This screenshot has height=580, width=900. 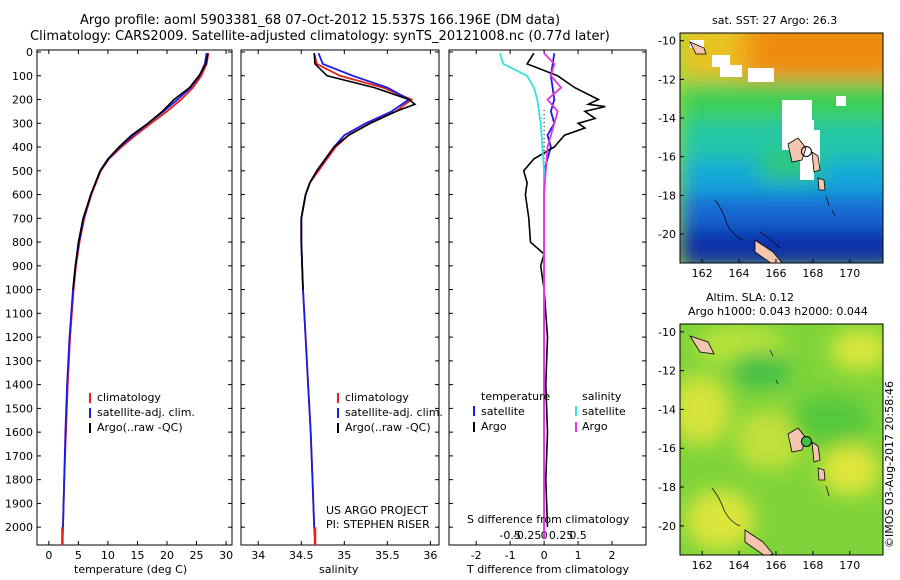 I want to click on sdiff-tick-label: 0.5, so click(x=578, y=535).